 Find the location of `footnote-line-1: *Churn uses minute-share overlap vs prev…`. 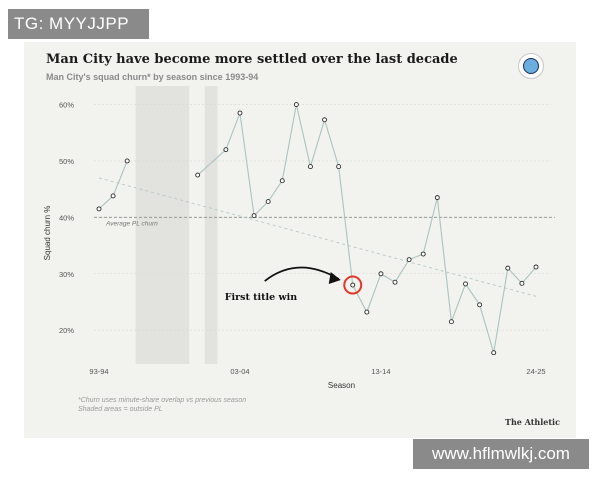

footnote-line-1: *Churn uses minute-share overlap vs prev… is located at coordinates (162, 400).